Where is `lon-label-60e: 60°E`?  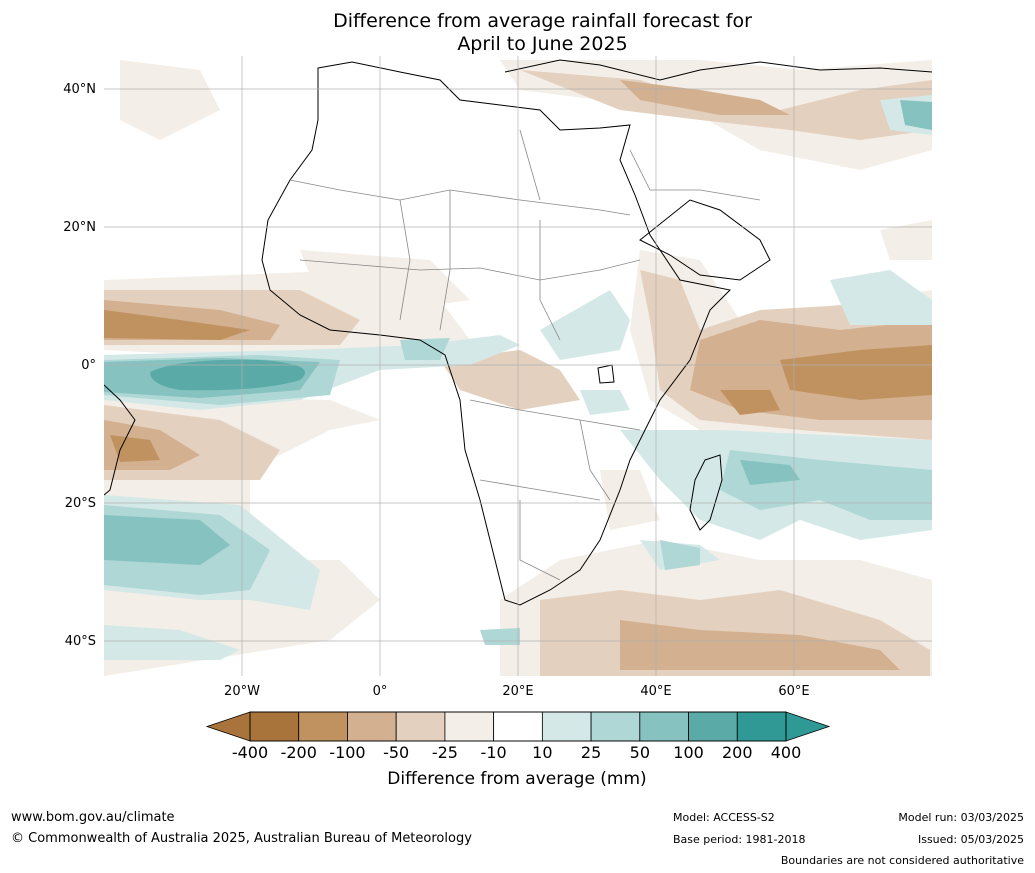
lon-label-60e: 60°E is located at coordinates (794, 691).